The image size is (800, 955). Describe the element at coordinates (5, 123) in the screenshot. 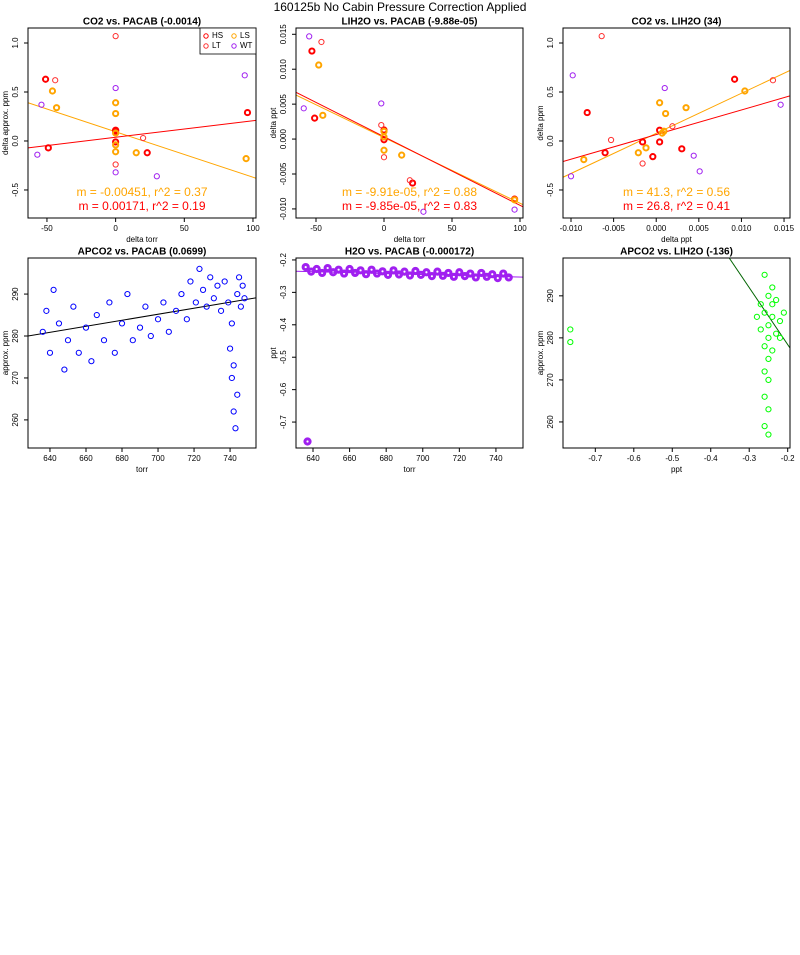

I see `y-axis-label: delta approx. ppm` at that location.